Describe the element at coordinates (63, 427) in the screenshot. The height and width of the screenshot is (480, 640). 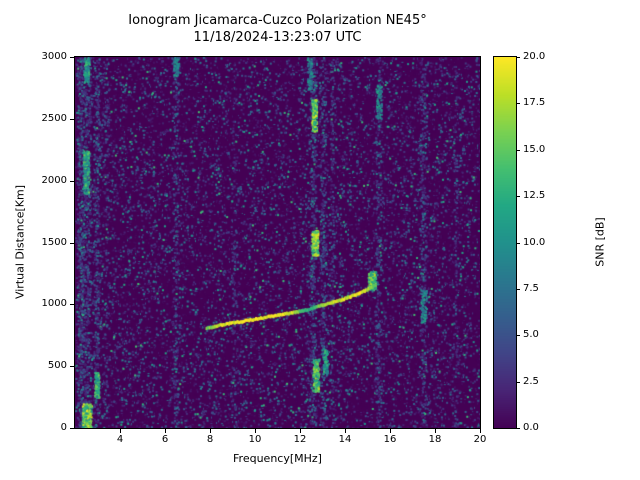
I see `y-tick-label: 0` at that location.